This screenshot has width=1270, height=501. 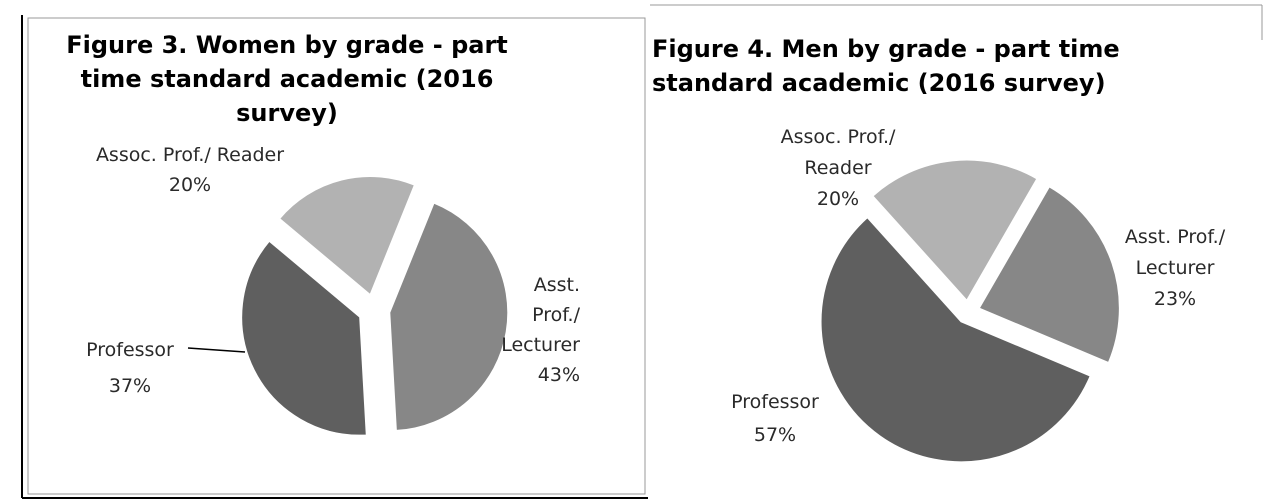 What do you see at coordinates (216, 350) in the screenshot?
I see `leader-line` at bounding box center [216, 350].